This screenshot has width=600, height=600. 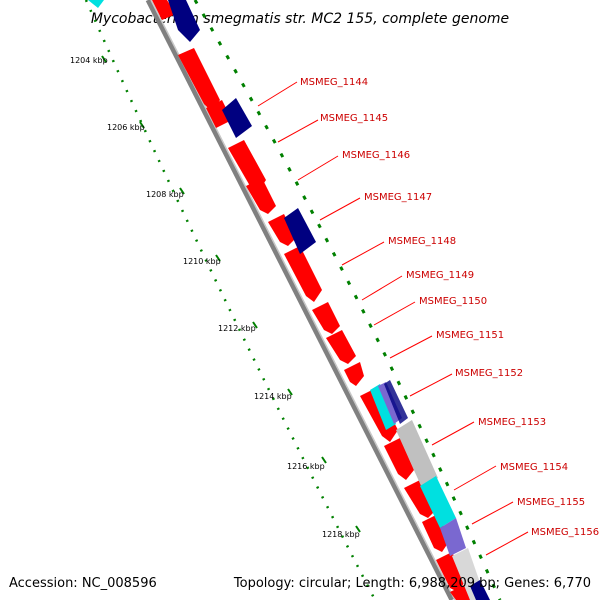 What do you see at coordinates (510, 476) in the screenshot?
I see `gene-label-group: MSMEG_1154` at bounding box center [510, 476].